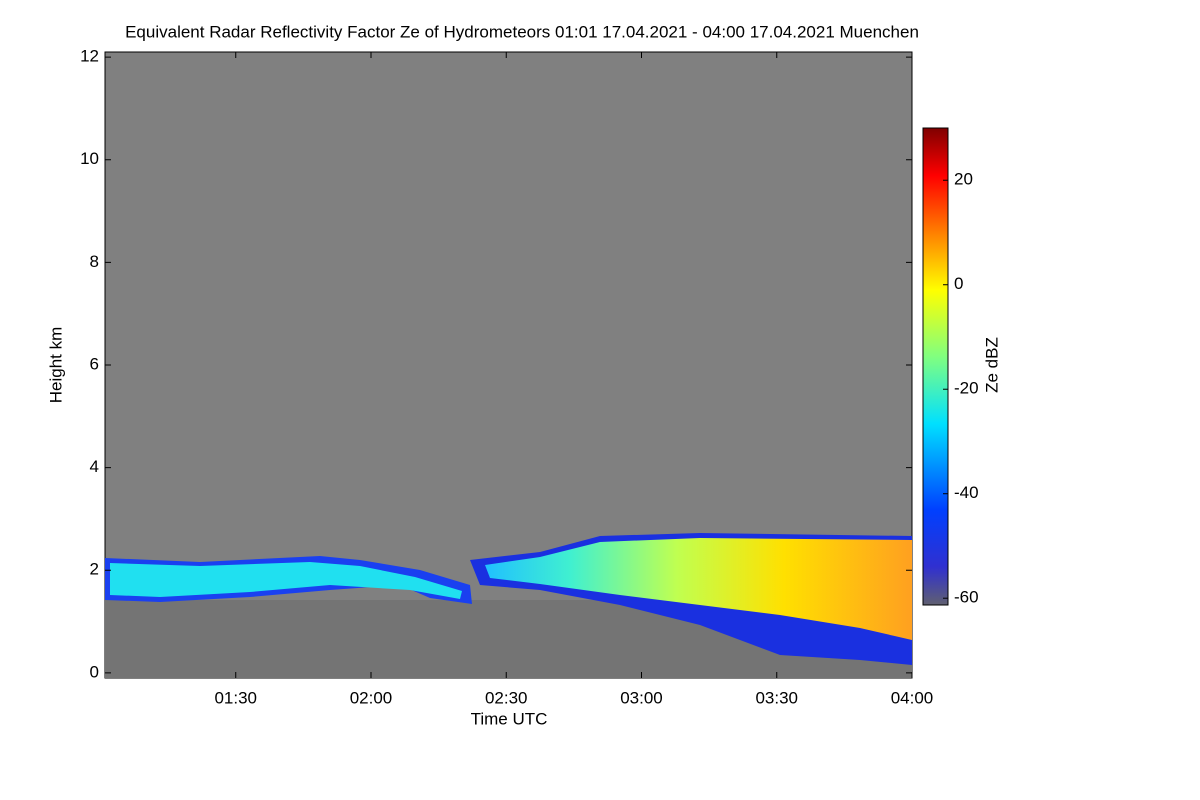 This screenshot has width=1200, height=800. I want to click on colorbar-tick-label: -60, so click(966, 597).